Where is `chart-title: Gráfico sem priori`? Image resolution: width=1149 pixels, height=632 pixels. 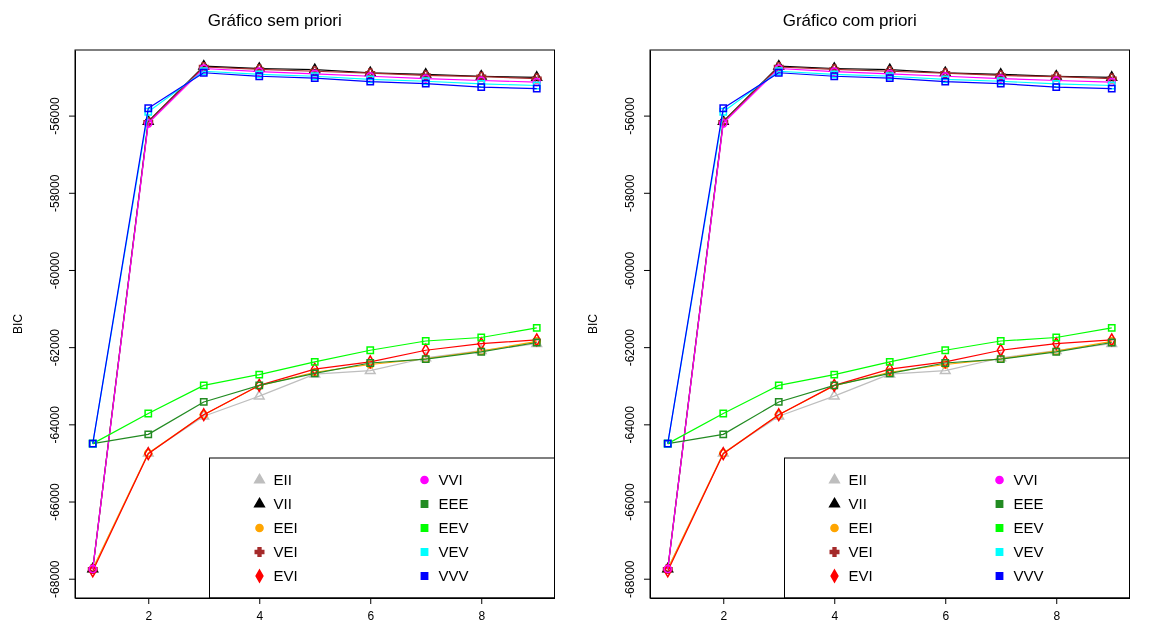
chart-title: Gráfico sem priori is located at coordinates (274, 20).